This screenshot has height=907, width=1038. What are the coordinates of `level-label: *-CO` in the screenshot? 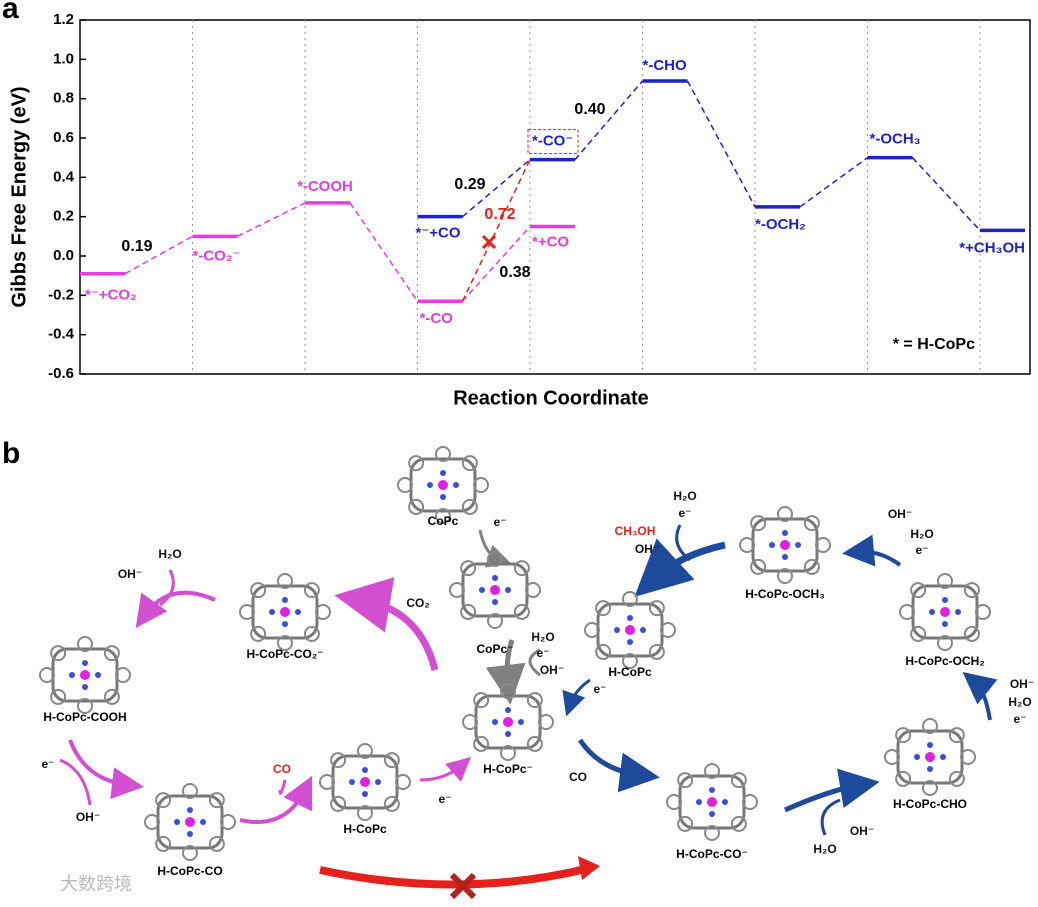 It's located at (437, 318).